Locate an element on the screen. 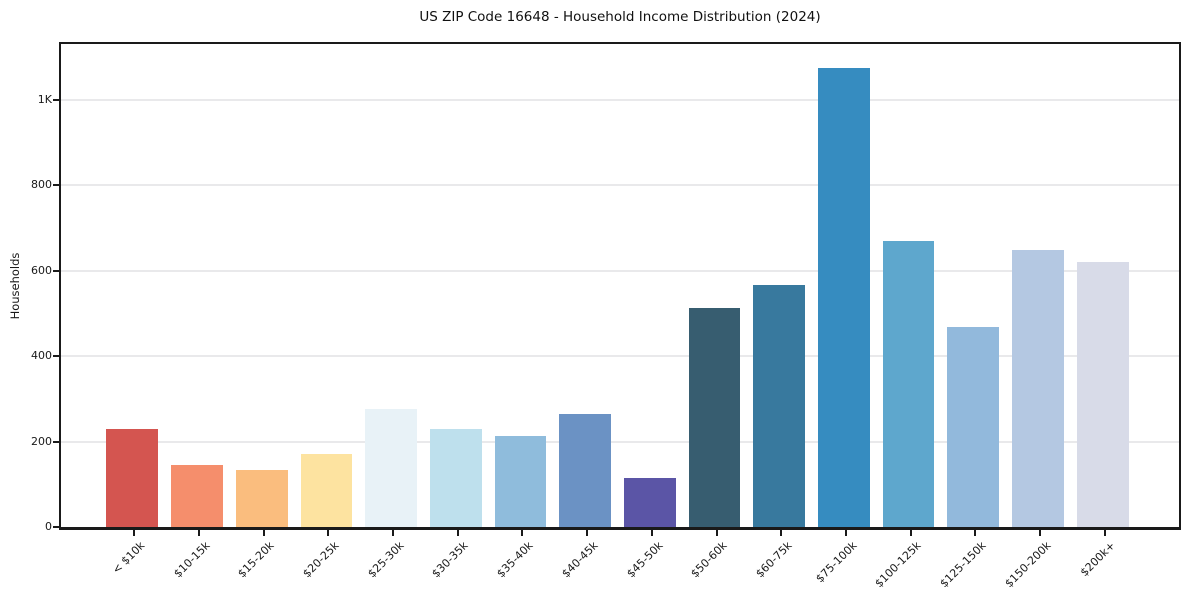 Image resolution: width=1189 pixels, height=590 pixels. x-tick-label: $125-150k is located at coordinates (963, 564).